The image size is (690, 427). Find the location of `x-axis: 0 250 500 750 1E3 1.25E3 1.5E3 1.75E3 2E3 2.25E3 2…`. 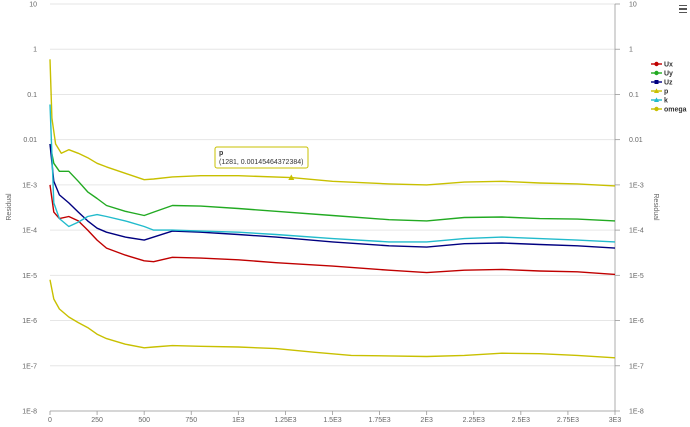

x-axis: 0 250 500 750 1E3 1.25E3 1.5E3 1.75E3 2E3 2.25E3 2… is located at coordinates (335, 417).